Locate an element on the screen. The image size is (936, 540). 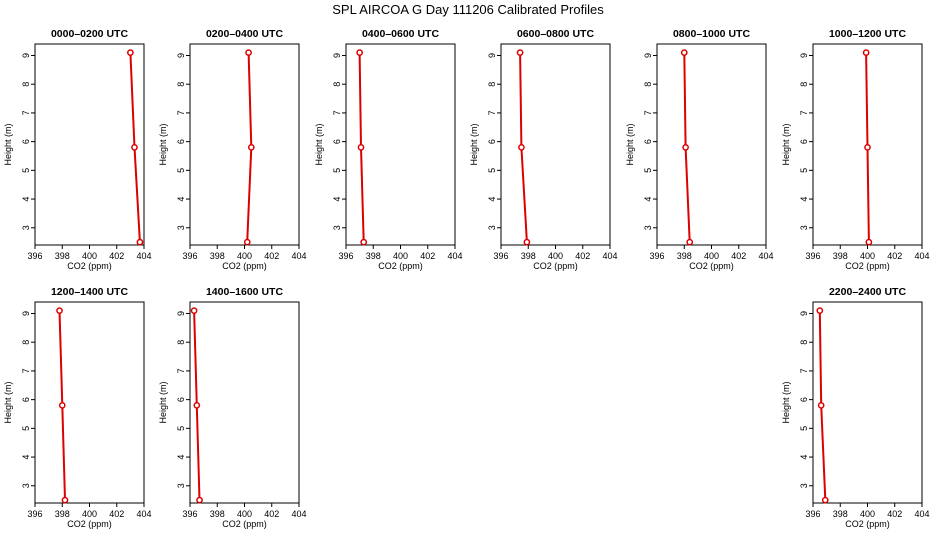
y-tick-label: 5 is located at coordinates (337, 170).